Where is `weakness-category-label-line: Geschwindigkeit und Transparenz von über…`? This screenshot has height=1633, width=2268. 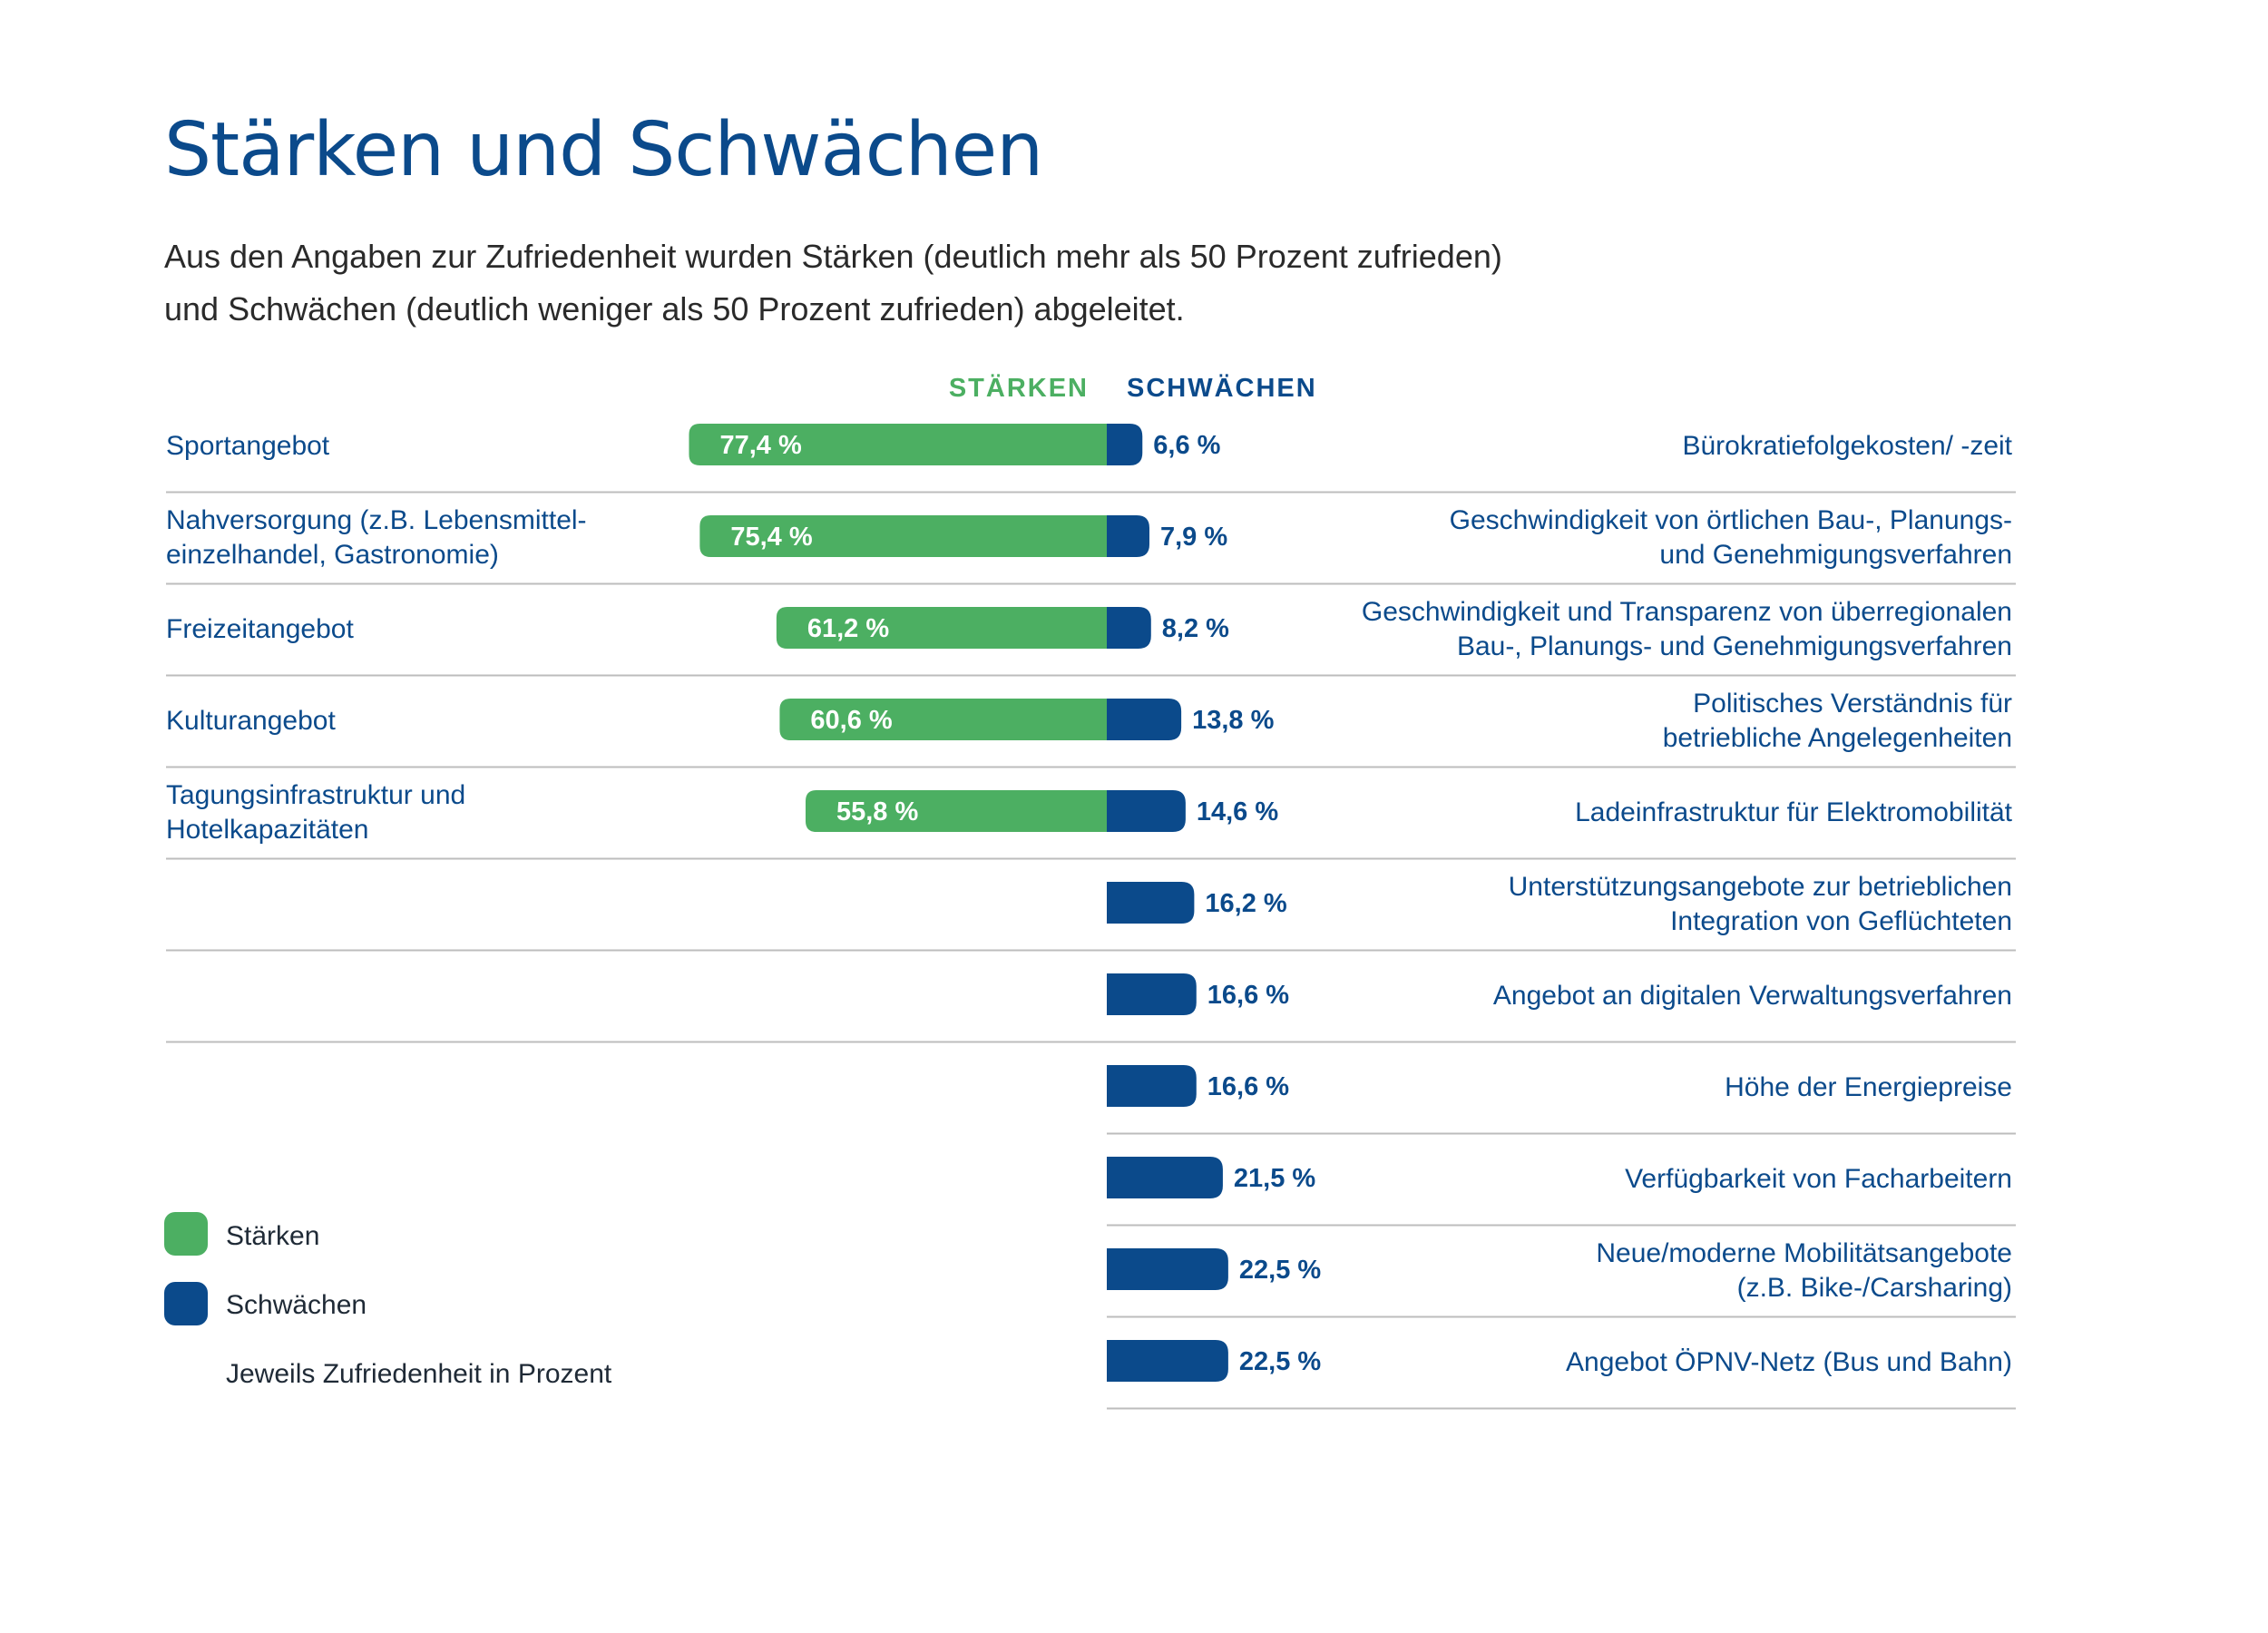 weakness-category-label-line: Geschwindigkeit und Transparenz von über… is located at coordinates (1687, 612).